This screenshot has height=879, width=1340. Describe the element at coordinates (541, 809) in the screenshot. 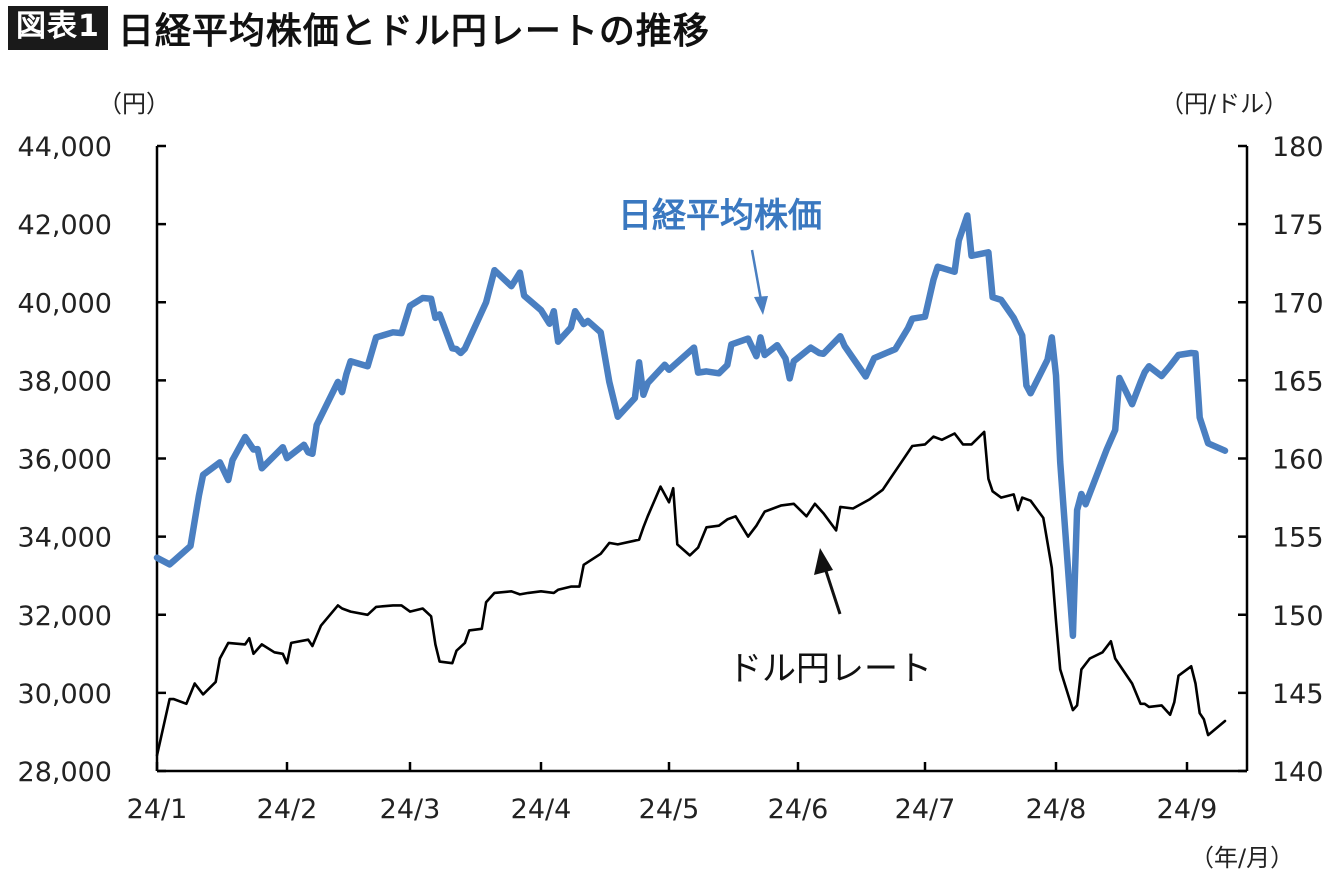

I see `x-axis-tick-label: 24/4` at that location.